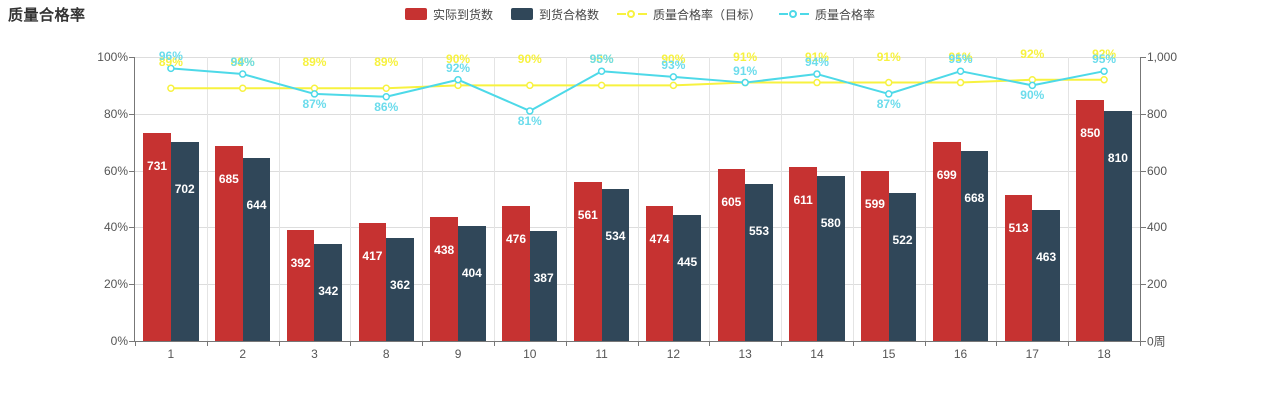 The height and width of the screenshot is (400, 1270). I want to click on actual-rate-label: 94%, so click(816, 62).